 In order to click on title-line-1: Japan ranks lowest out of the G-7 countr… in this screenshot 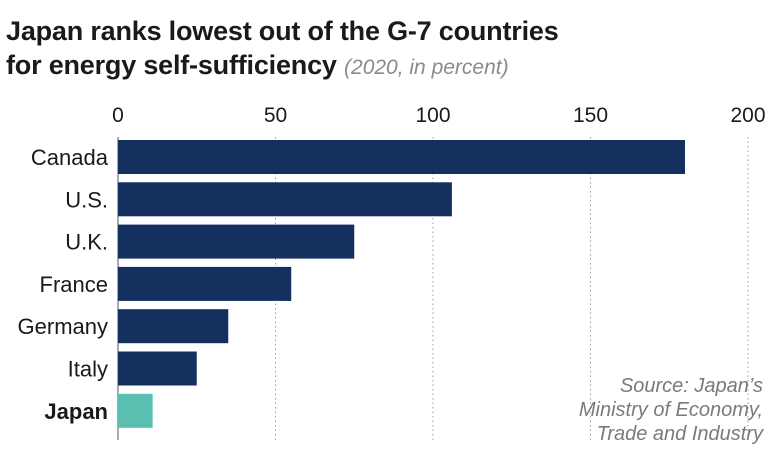, I will do `click(282, 31)`.